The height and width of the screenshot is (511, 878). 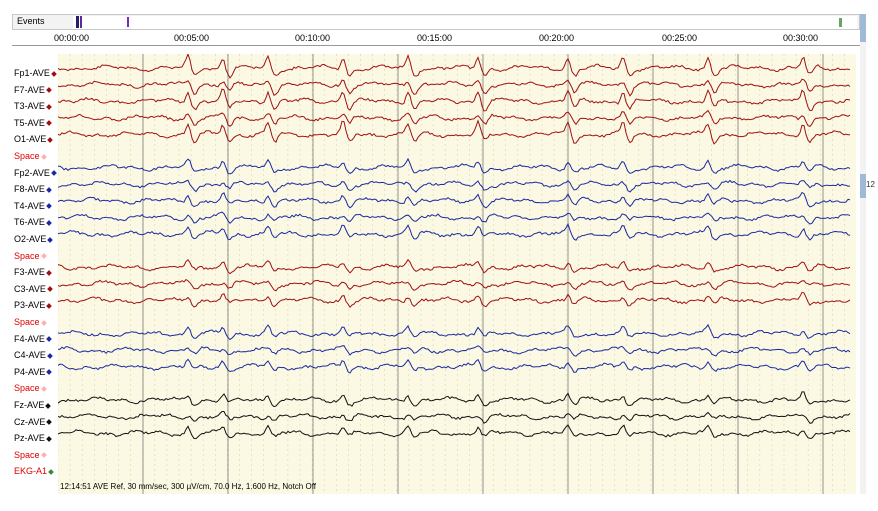 I want to click on channel-label: F8-AVE, so click(x=33, y=189).